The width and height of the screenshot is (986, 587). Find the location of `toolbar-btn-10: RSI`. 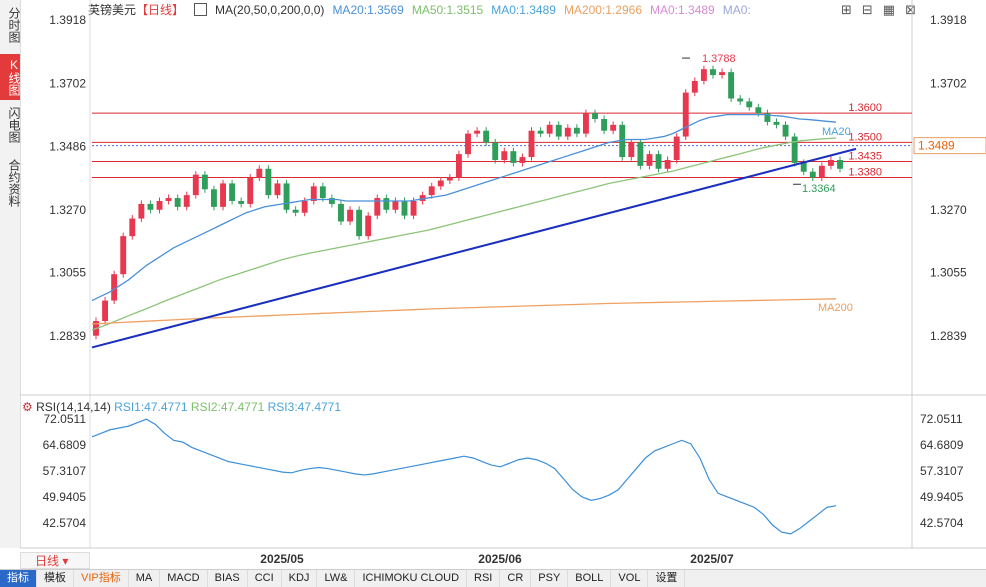

toolbar-btn-10: RSI is located at coordinates (484, 578).